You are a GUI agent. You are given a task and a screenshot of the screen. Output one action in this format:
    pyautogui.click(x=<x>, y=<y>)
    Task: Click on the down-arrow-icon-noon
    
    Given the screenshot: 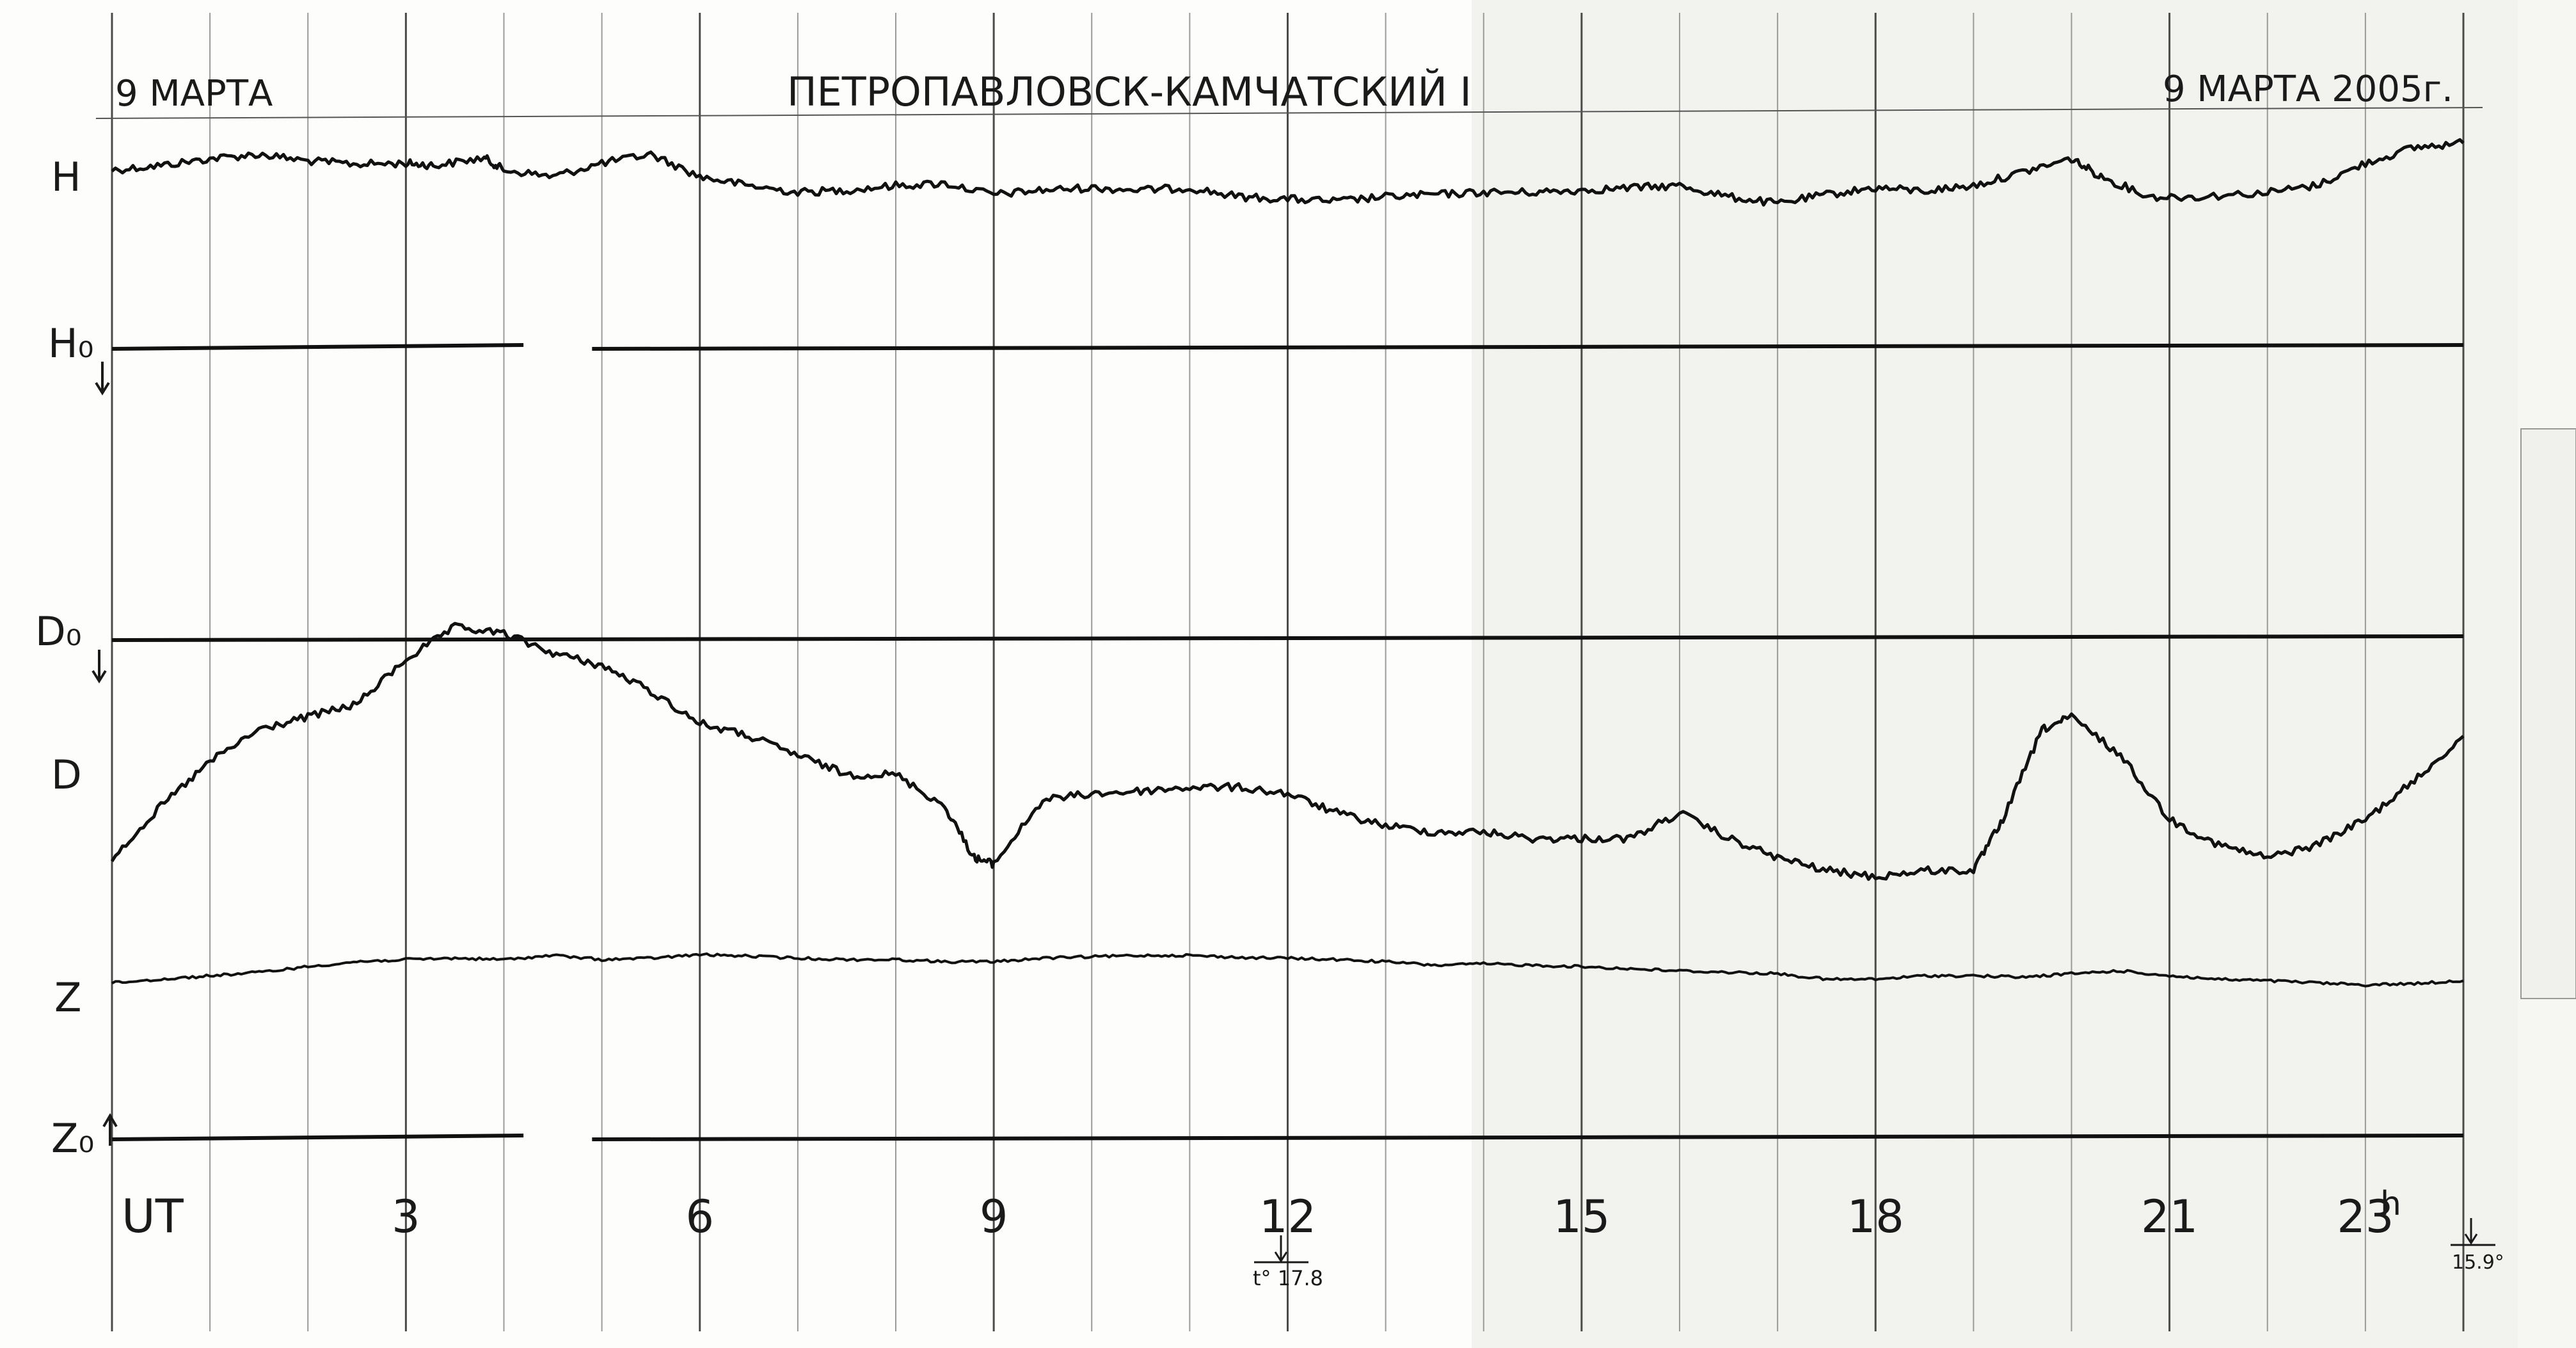 What is the action you would take?
    pyautogui.click(x=1281, y=1250)
    